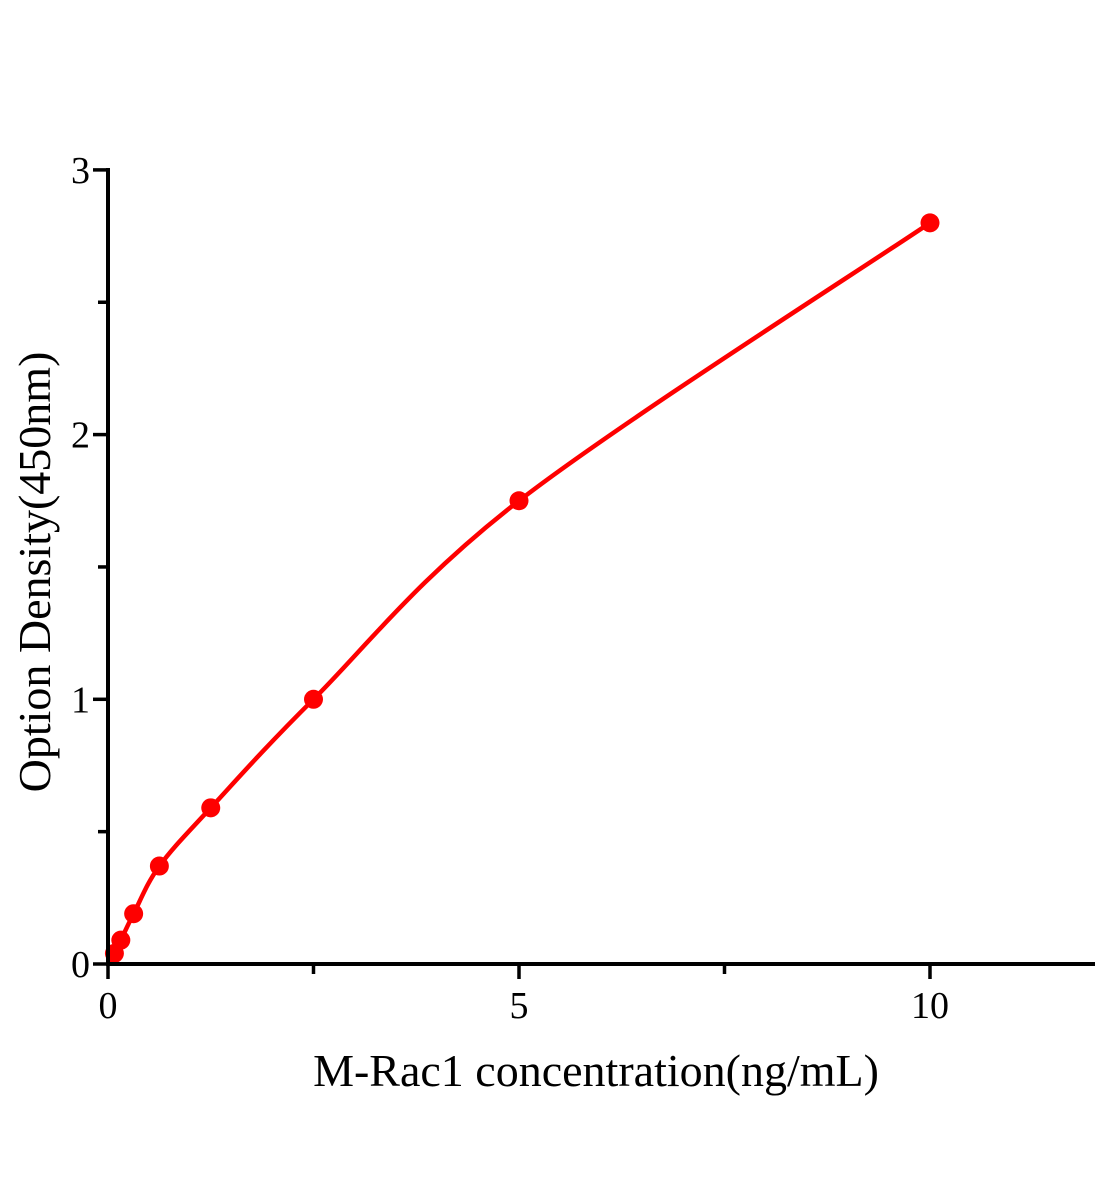 Image resolution: width=1104 pixels, height=1200 pixels. Describe the element at coordinates (596, 1070) in the screenshot. I see `x-axis-title: M-Rac1 concentration(ng/mL)` at that location.